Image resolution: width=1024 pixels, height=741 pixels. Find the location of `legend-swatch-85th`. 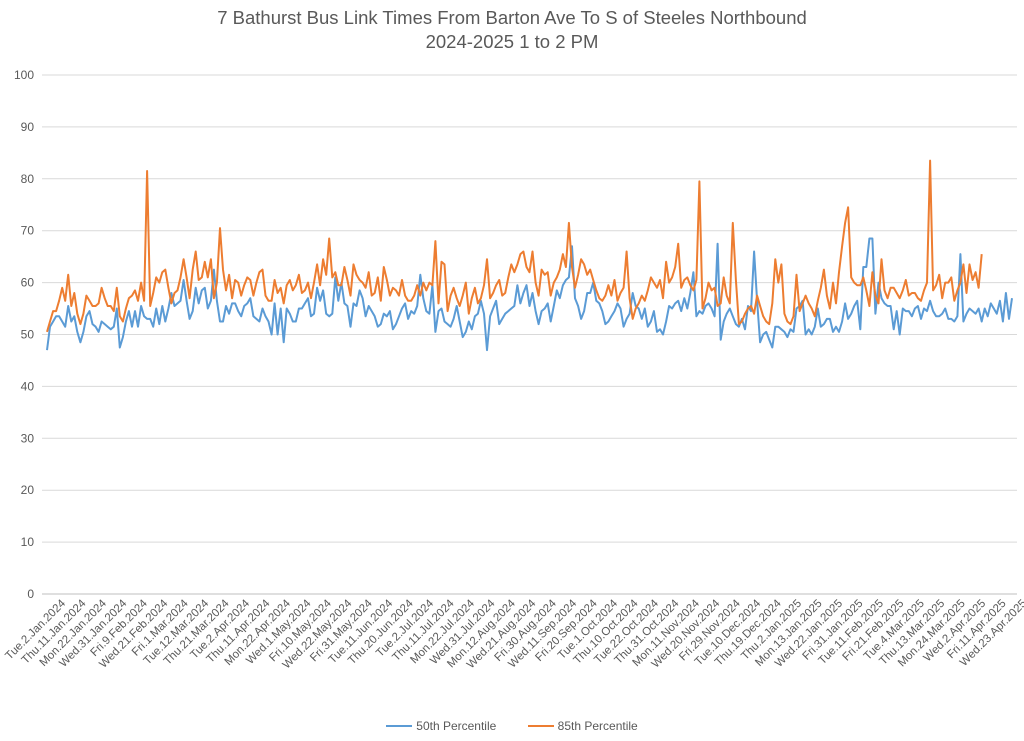

legend-swatch-85th is located at coordinates (540, 726).